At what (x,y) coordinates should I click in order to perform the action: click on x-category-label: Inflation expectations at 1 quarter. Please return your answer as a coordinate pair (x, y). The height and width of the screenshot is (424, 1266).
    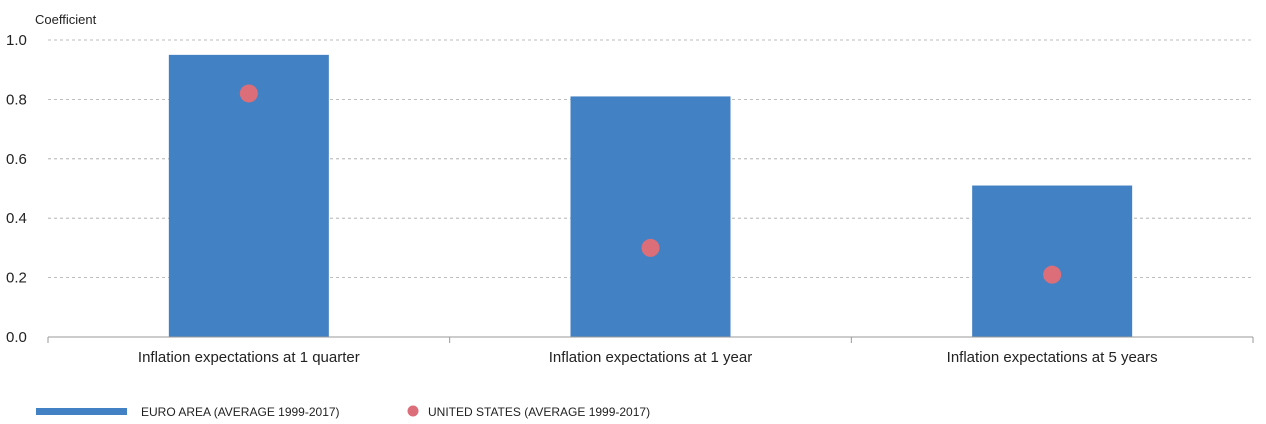
    Looking at the image, I should click on (249, 357).